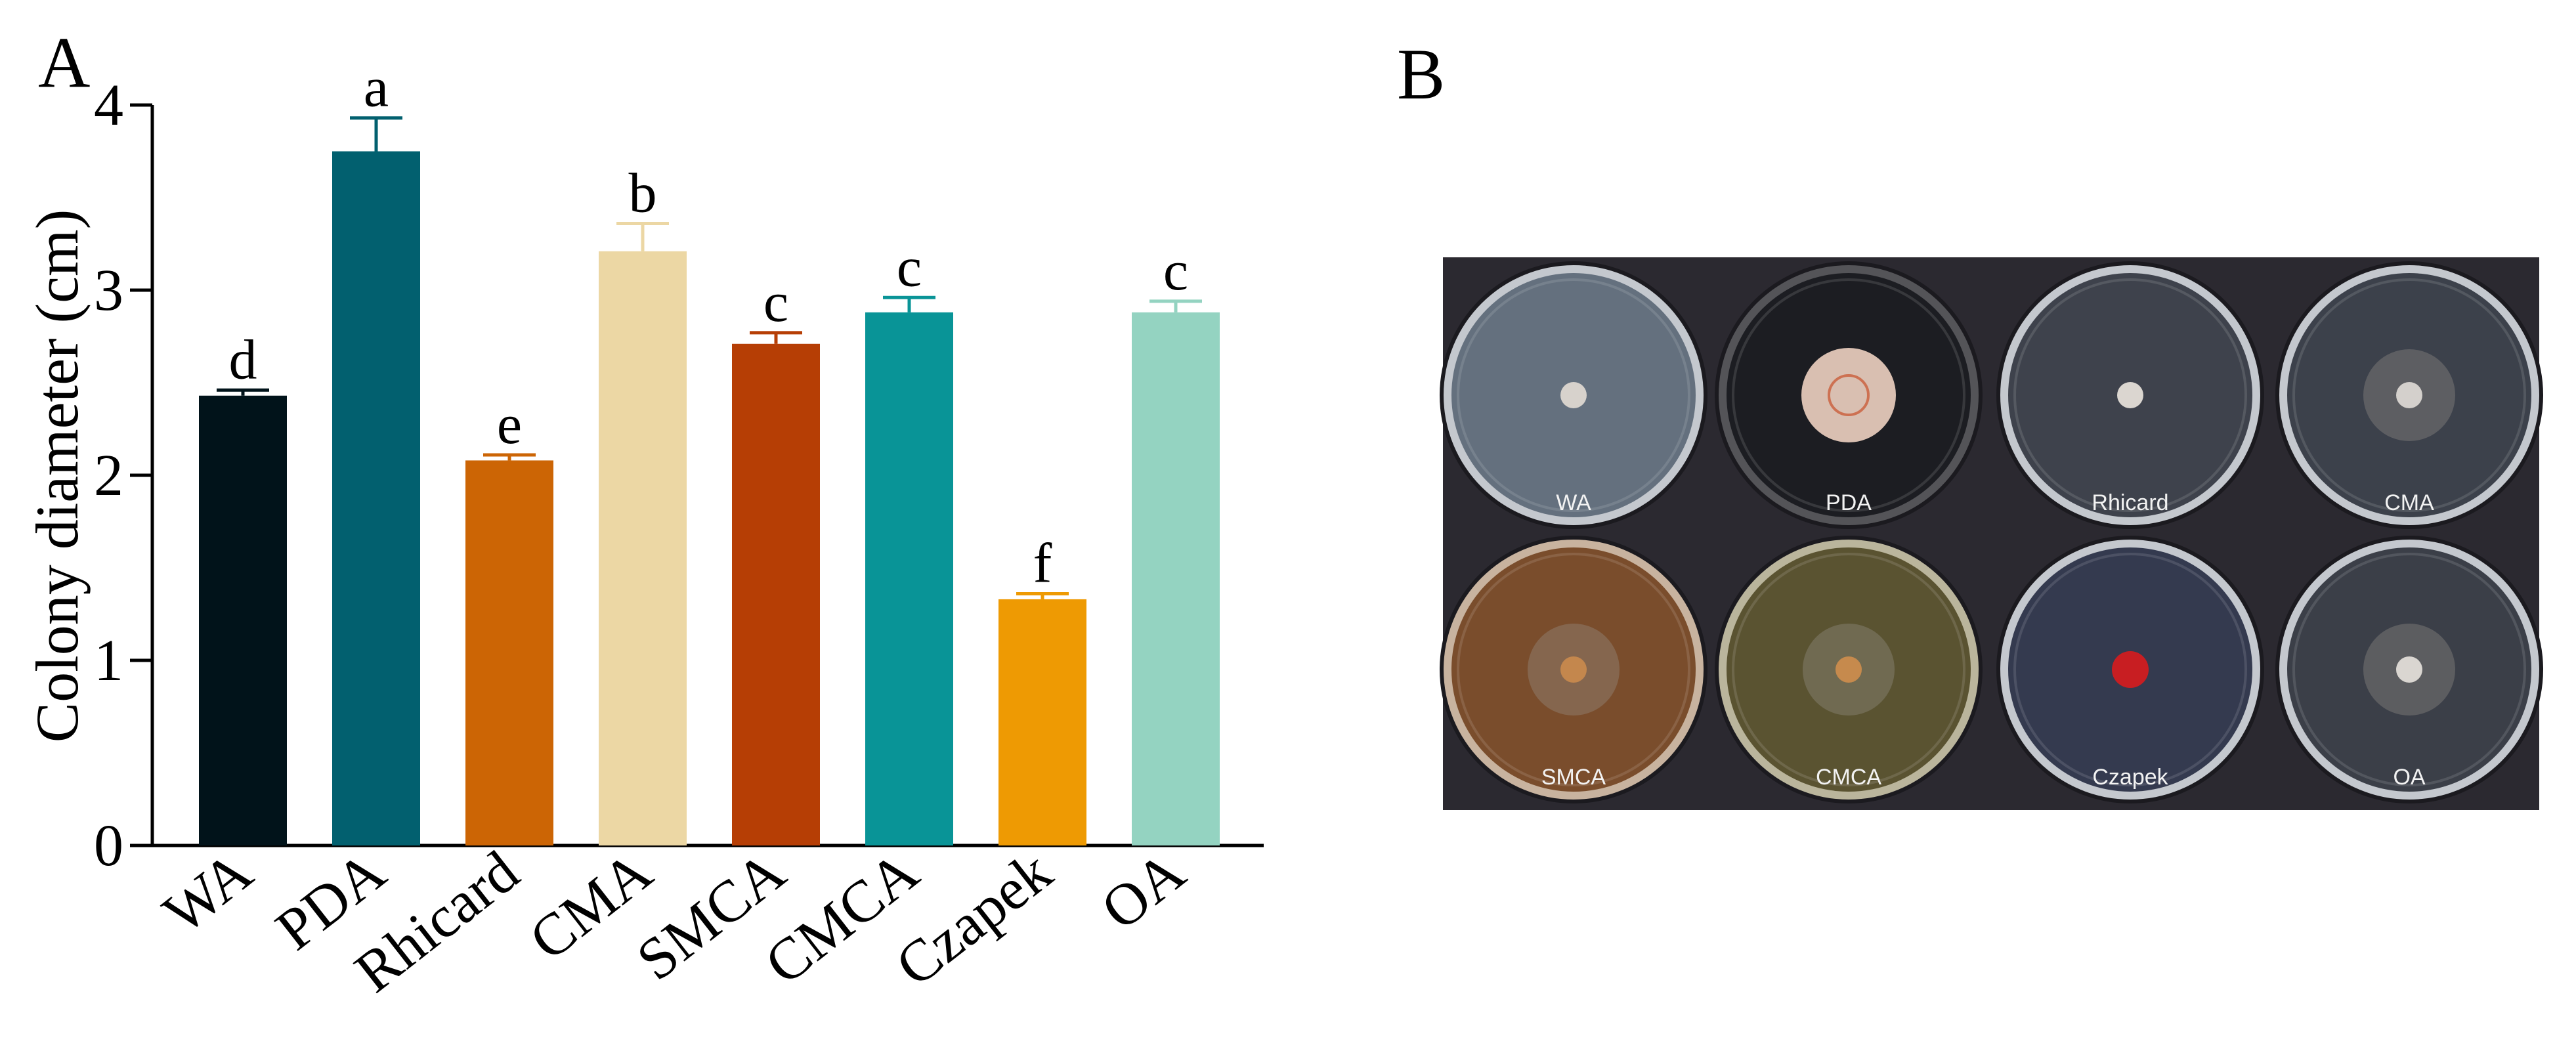  I want to click on plate-pda: PDA, so click(1849, 395).